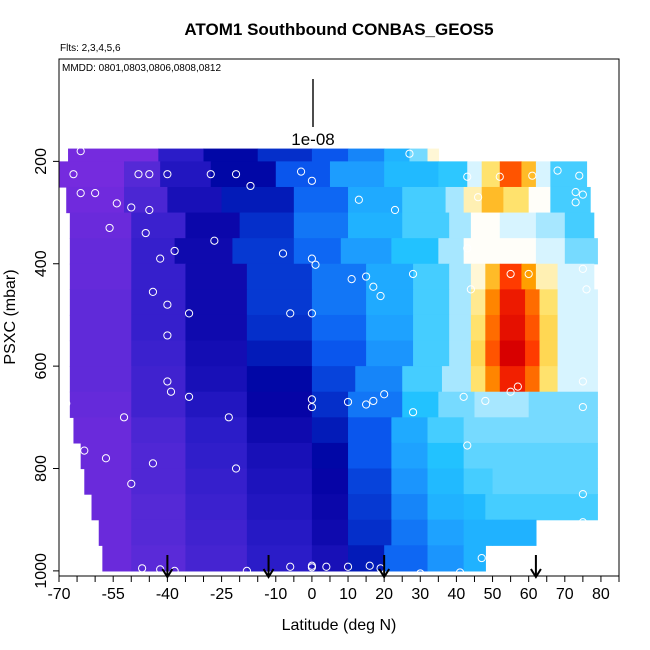 The image size is (650, 650). Describe the element at coordinates (457, 594) in the screenshot. I see `x-tick-label: 40` at that location.